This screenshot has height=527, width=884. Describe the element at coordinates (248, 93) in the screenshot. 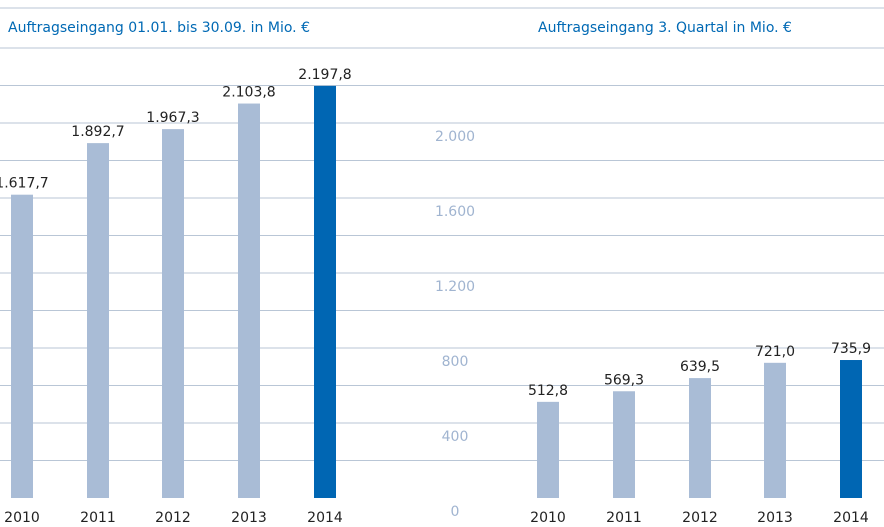

I see `value-label: 2.103,8` at that location.